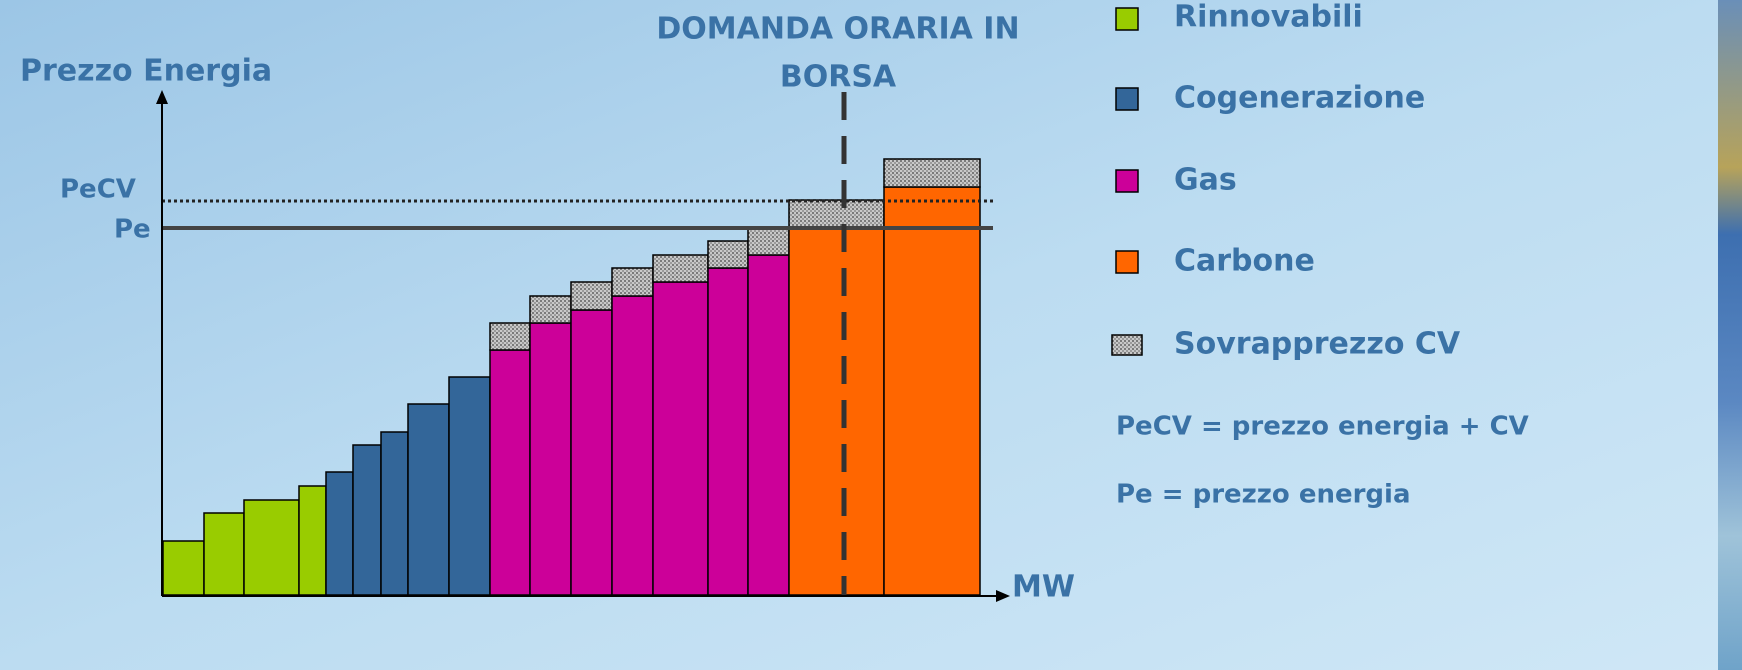 Image resolution: width=1742 pixels, height=670 pixels. Describe the element at coordinates (1043, 587) in the screenshot. I see `x-axis-label: MW` at that location.